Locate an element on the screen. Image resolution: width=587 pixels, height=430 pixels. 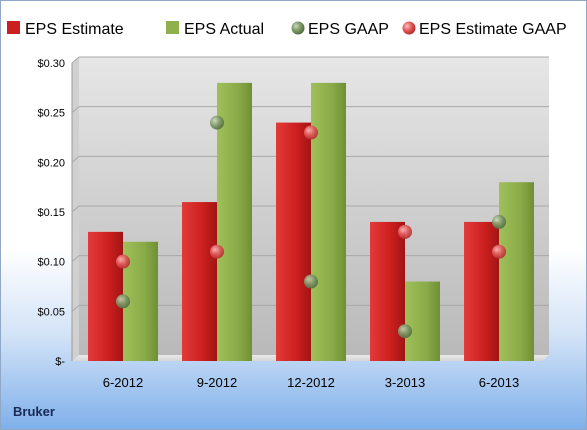
legend-swatch-eps-estimate-gaap is located at coordinates (409, 28).